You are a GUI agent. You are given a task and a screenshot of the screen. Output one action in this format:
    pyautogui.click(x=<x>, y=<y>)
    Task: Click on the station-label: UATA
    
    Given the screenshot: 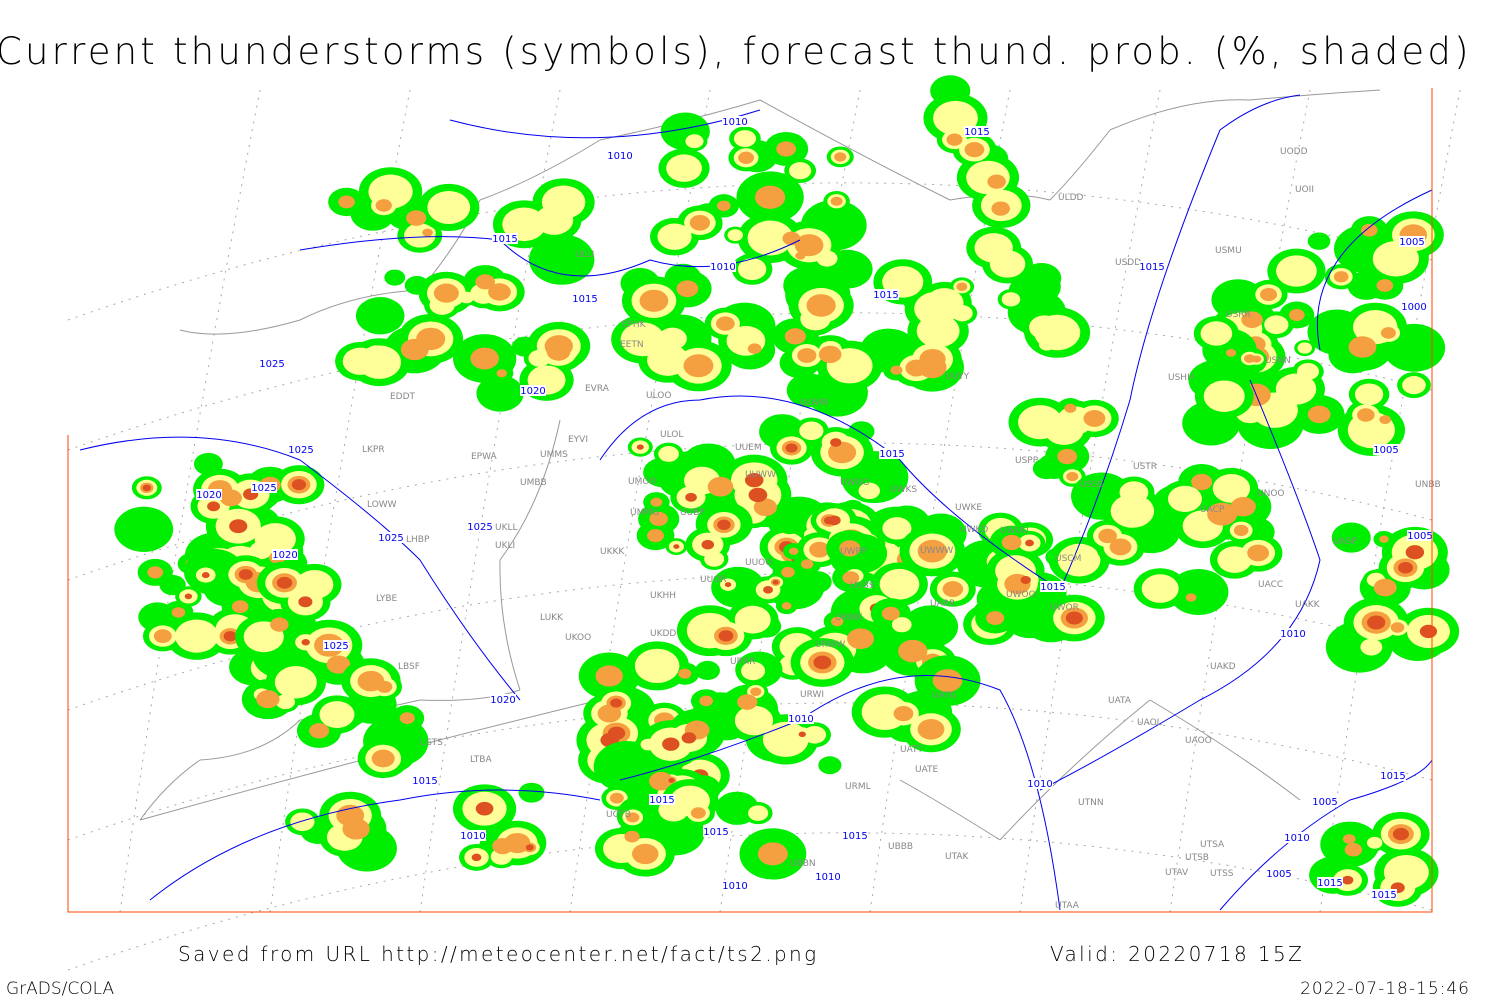 What is the action you would take?
    pyautogui.click(x=1120, y=701)
    